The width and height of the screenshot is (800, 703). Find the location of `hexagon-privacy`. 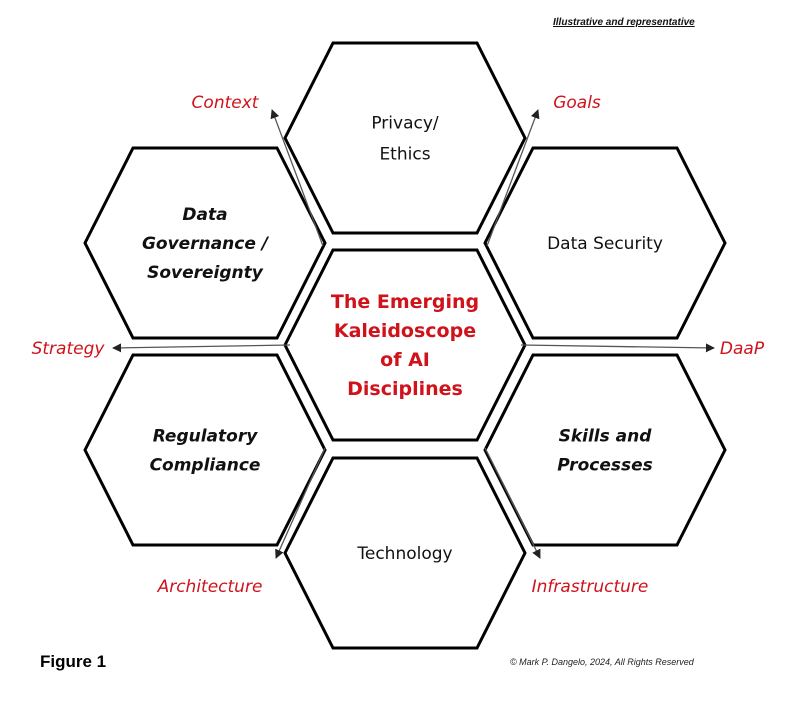

hexagon-privacy is located at coordinates (405, 138).